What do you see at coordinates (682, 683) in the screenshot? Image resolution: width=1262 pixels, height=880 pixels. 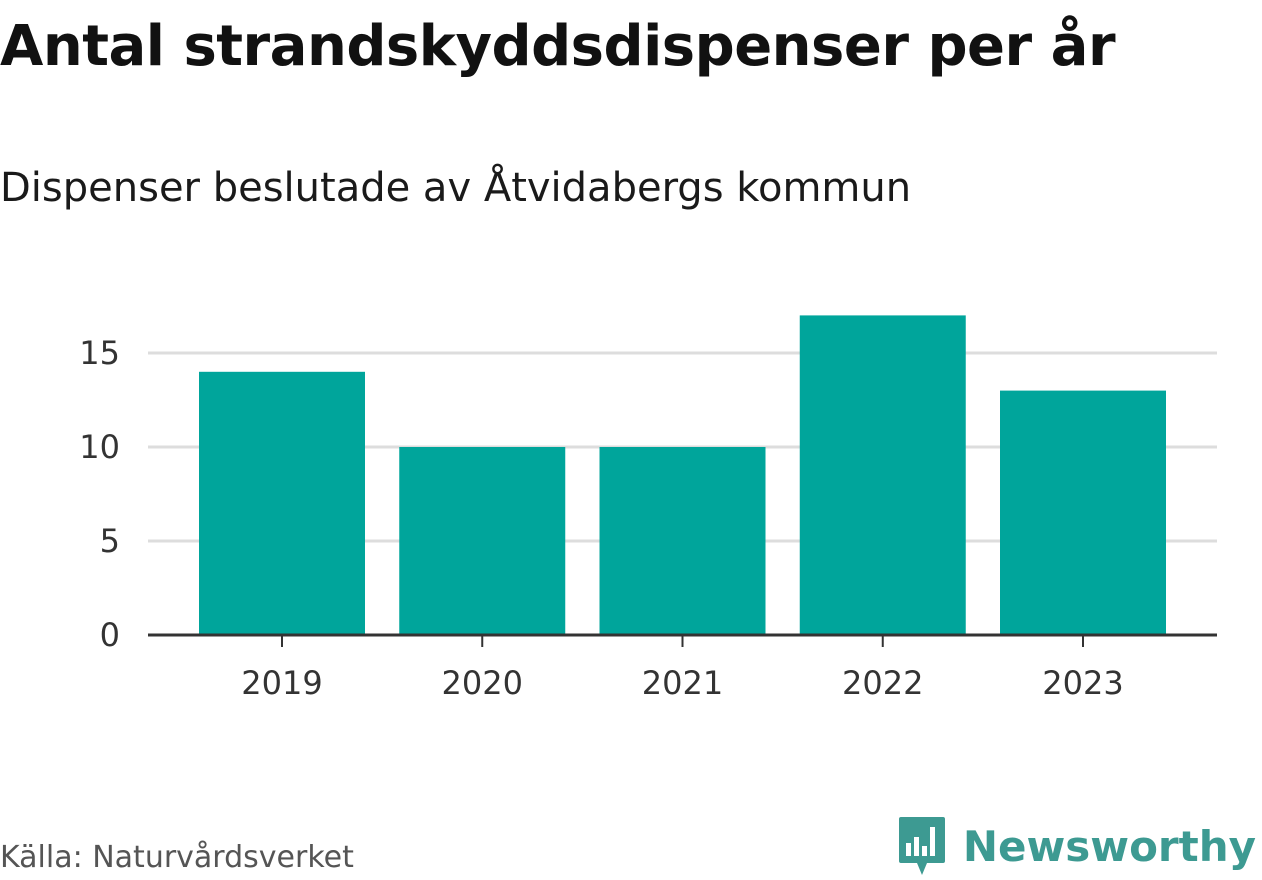 I see `x-tick-label: 2021` at bounding box center [682, 683].